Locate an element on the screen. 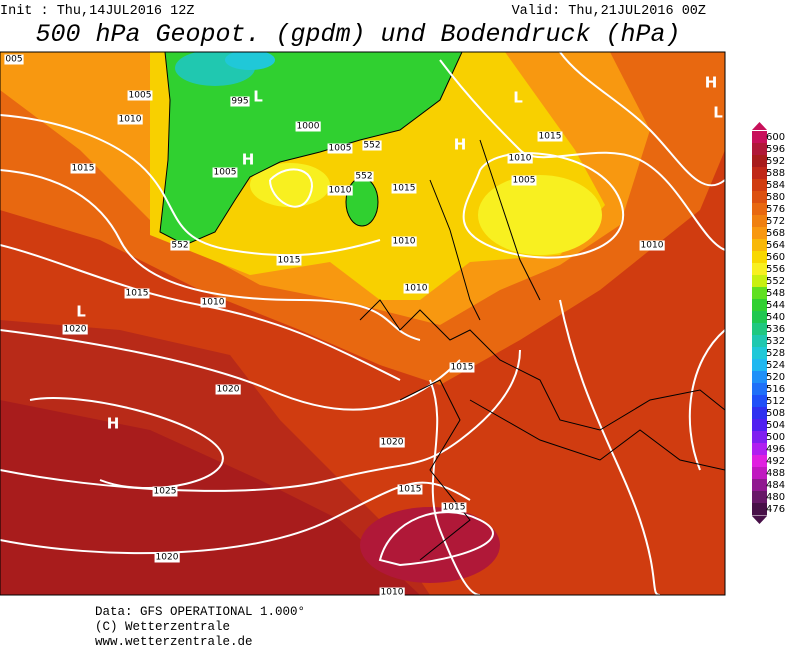 This screenshot has width=787, height=646. scale-label: 480 is located at coordinates (775, 497).